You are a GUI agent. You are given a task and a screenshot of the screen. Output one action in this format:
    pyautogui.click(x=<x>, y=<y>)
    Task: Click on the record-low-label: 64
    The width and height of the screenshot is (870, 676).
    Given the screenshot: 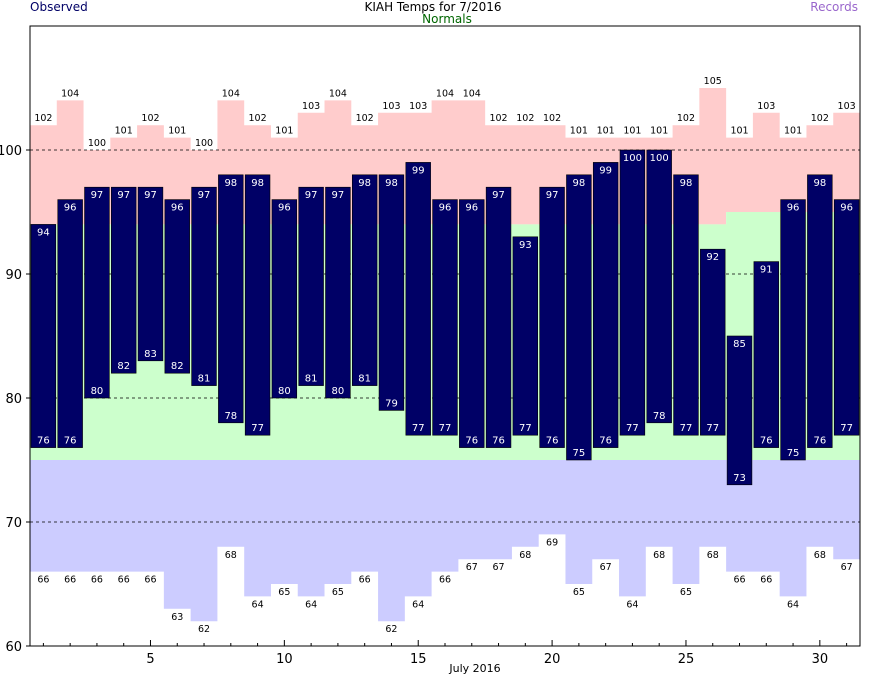 What is the action you would take?
    pyautogui.click(x=258, y=604)
    